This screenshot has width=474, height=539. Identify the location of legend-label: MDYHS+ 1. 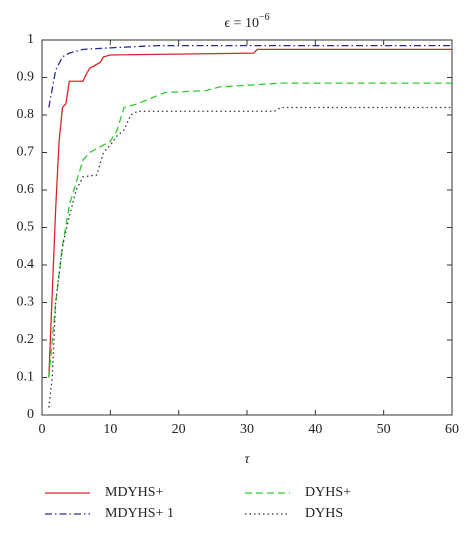
(139, 513).